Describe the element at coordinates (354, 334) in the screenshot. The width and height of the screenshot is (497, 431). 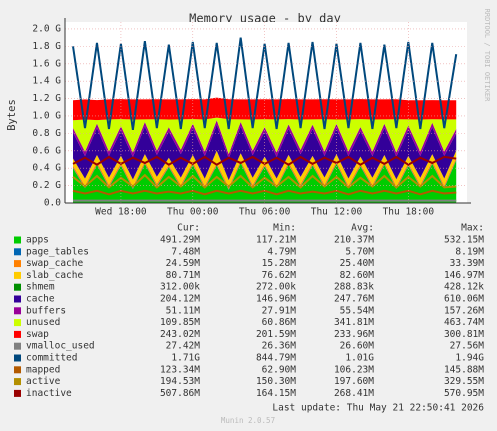
I see `legend-stat: 233.96M` at that location.